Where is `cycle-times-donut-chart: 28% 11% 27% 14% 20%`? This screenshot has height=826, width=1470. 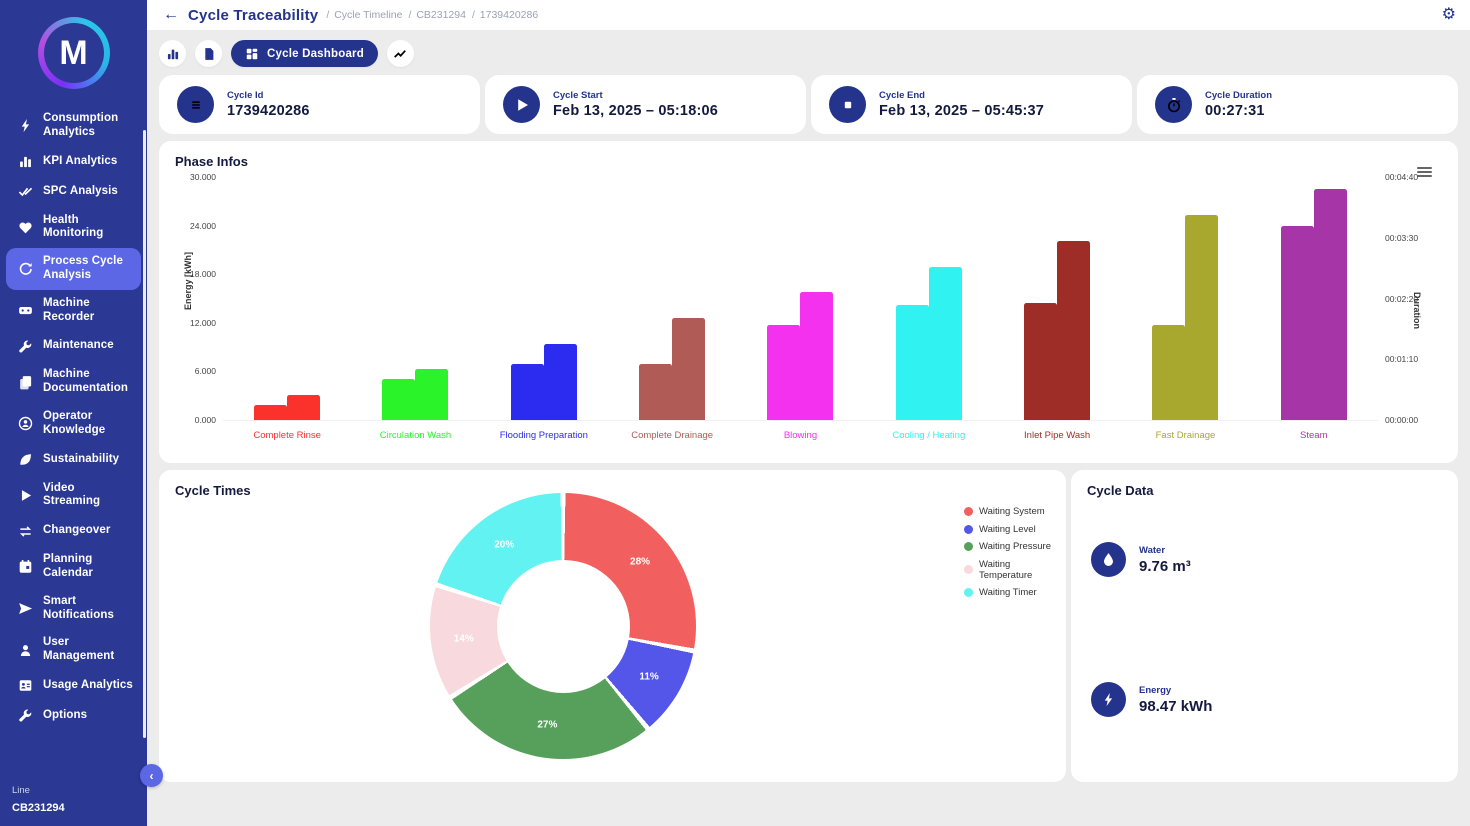 cycle-times-donut-chart: 28% 11% 27% 14% 20% is located at coordinates (563, 626).